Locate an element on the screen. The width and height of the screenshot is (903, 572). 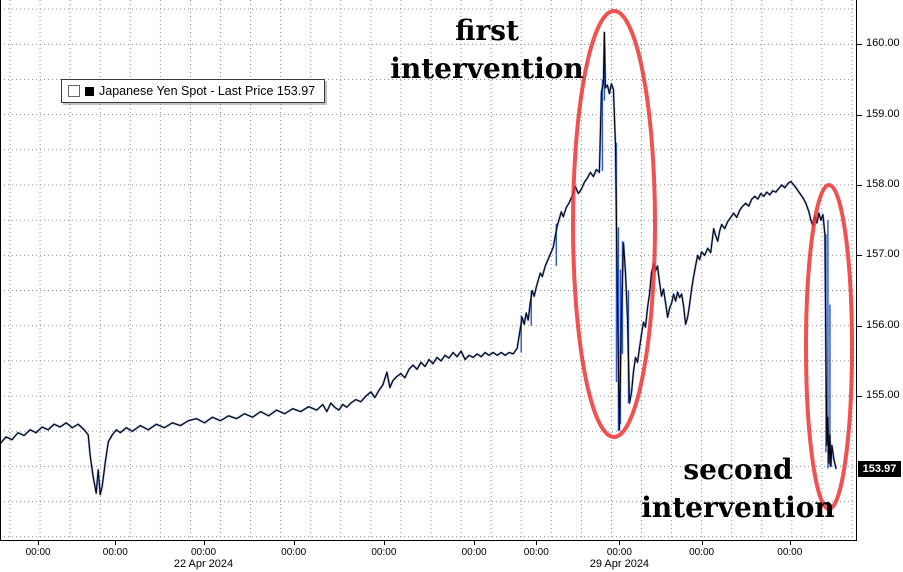
legend: Japanese Yen Spot - Last Price 153.97 is located at coordinates (193, 91).